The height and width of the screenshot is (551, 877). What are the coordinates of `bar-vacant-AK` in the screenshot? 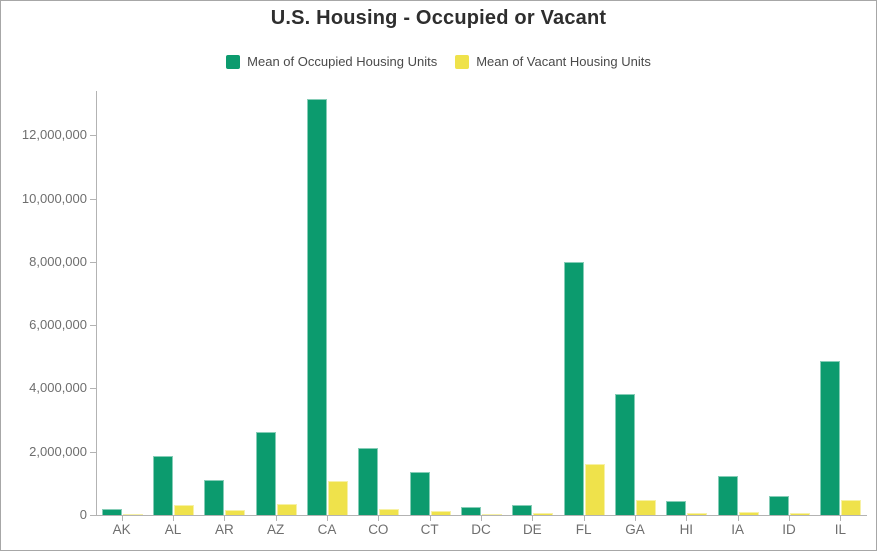 It's located at (133, 514).